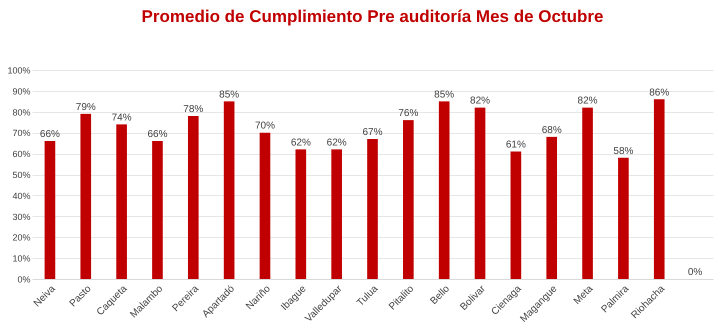  I want to click on data-label: 79%, so click(86, 107).